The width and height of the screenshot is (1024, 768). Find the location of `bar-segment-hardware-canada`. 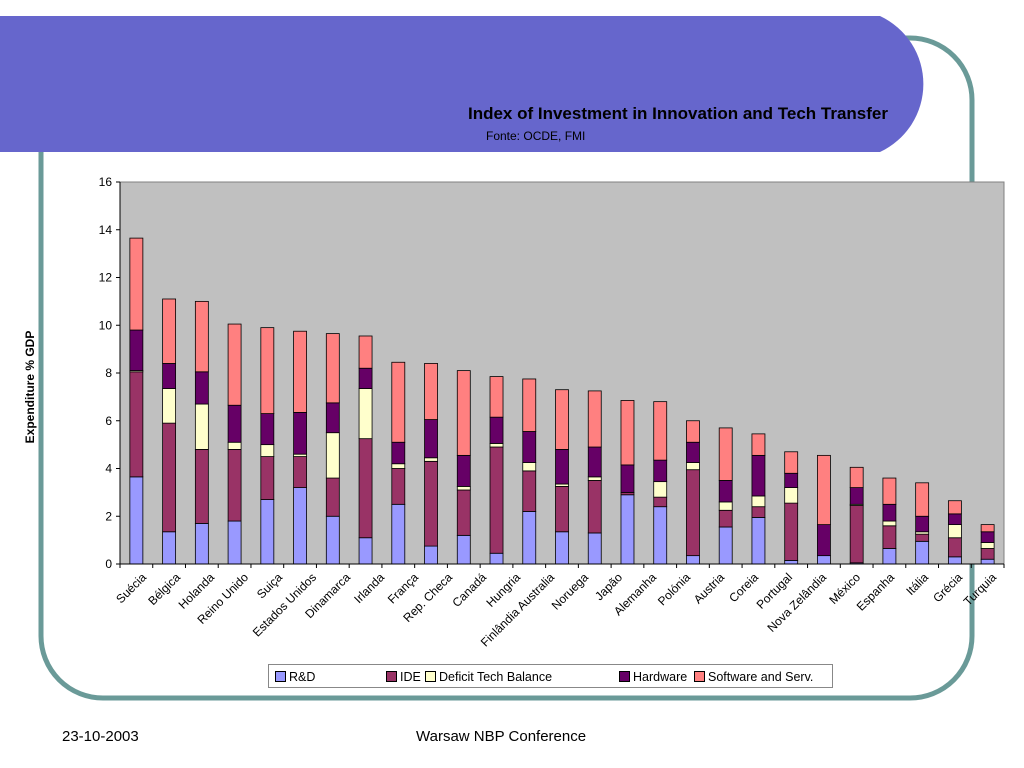

bar-segment-hardware-canada is located at coordinates (463, 470).